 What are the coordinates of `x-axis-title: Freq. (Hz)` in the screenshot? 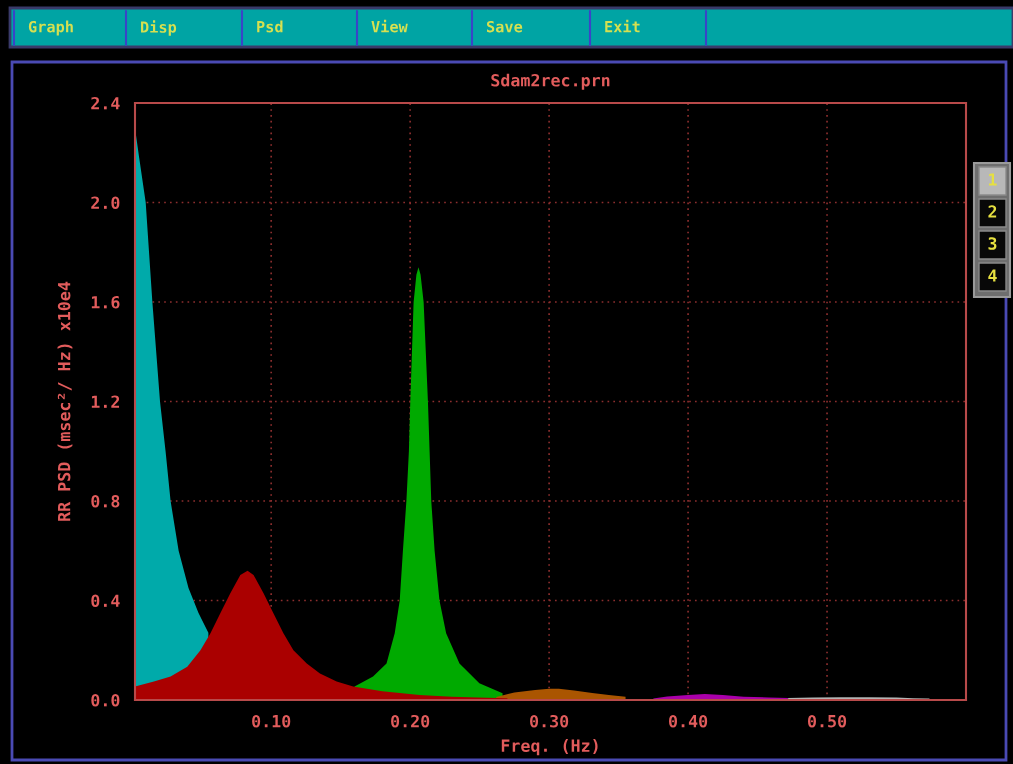 It's located at (549, 747).